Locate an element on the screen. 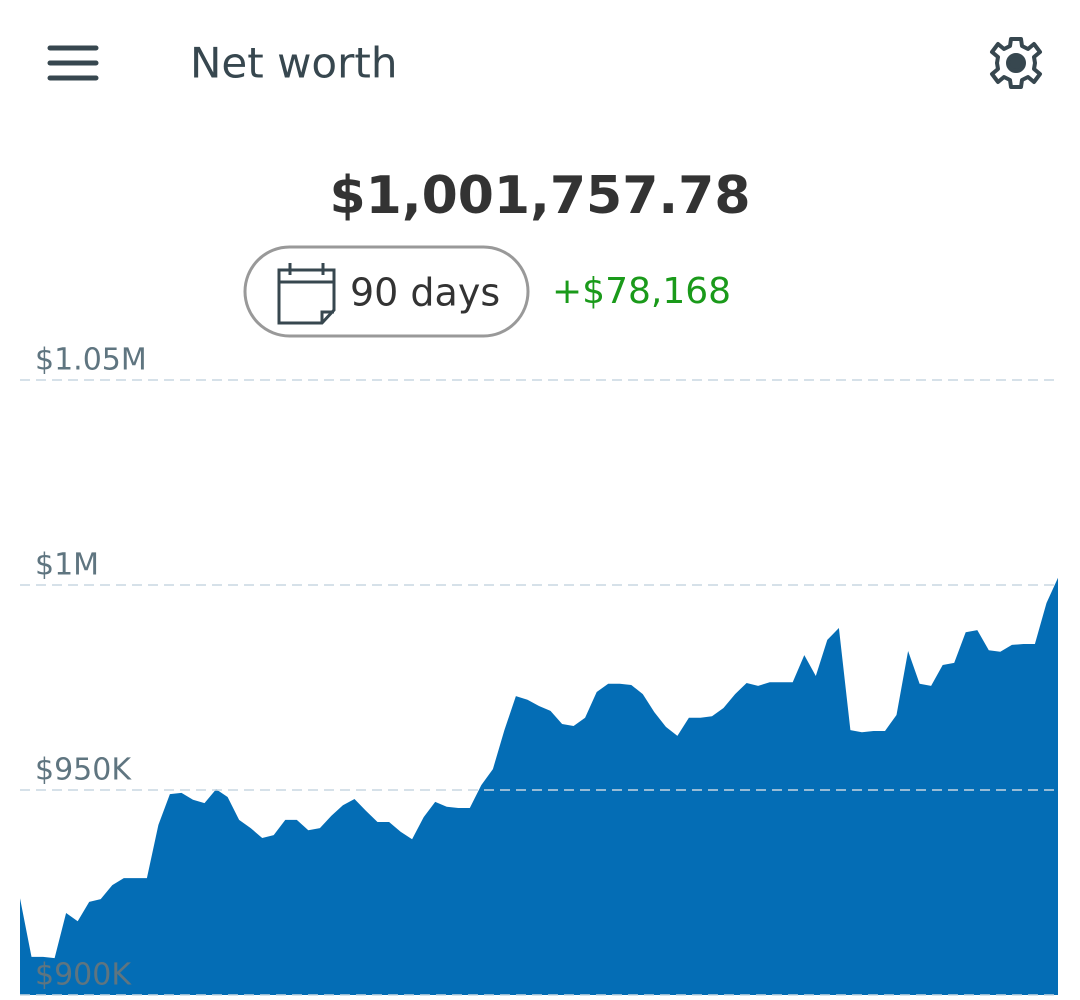 Image resolution: width=1080 pixels, height=1000 pixels. y-tick-label: $1.05M is located at coordinates (91, 360).